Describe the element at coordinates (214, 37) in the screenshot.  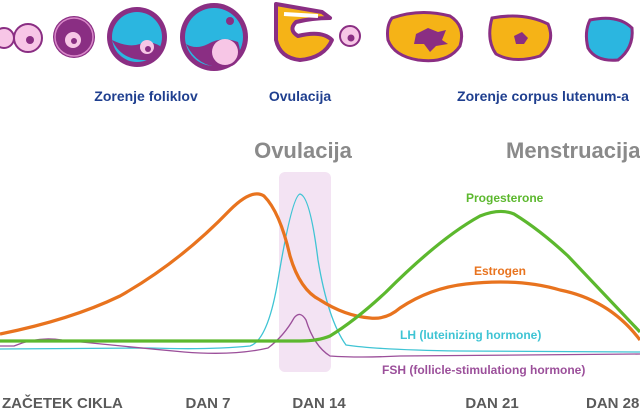
I see `follicle-mature` at that location.